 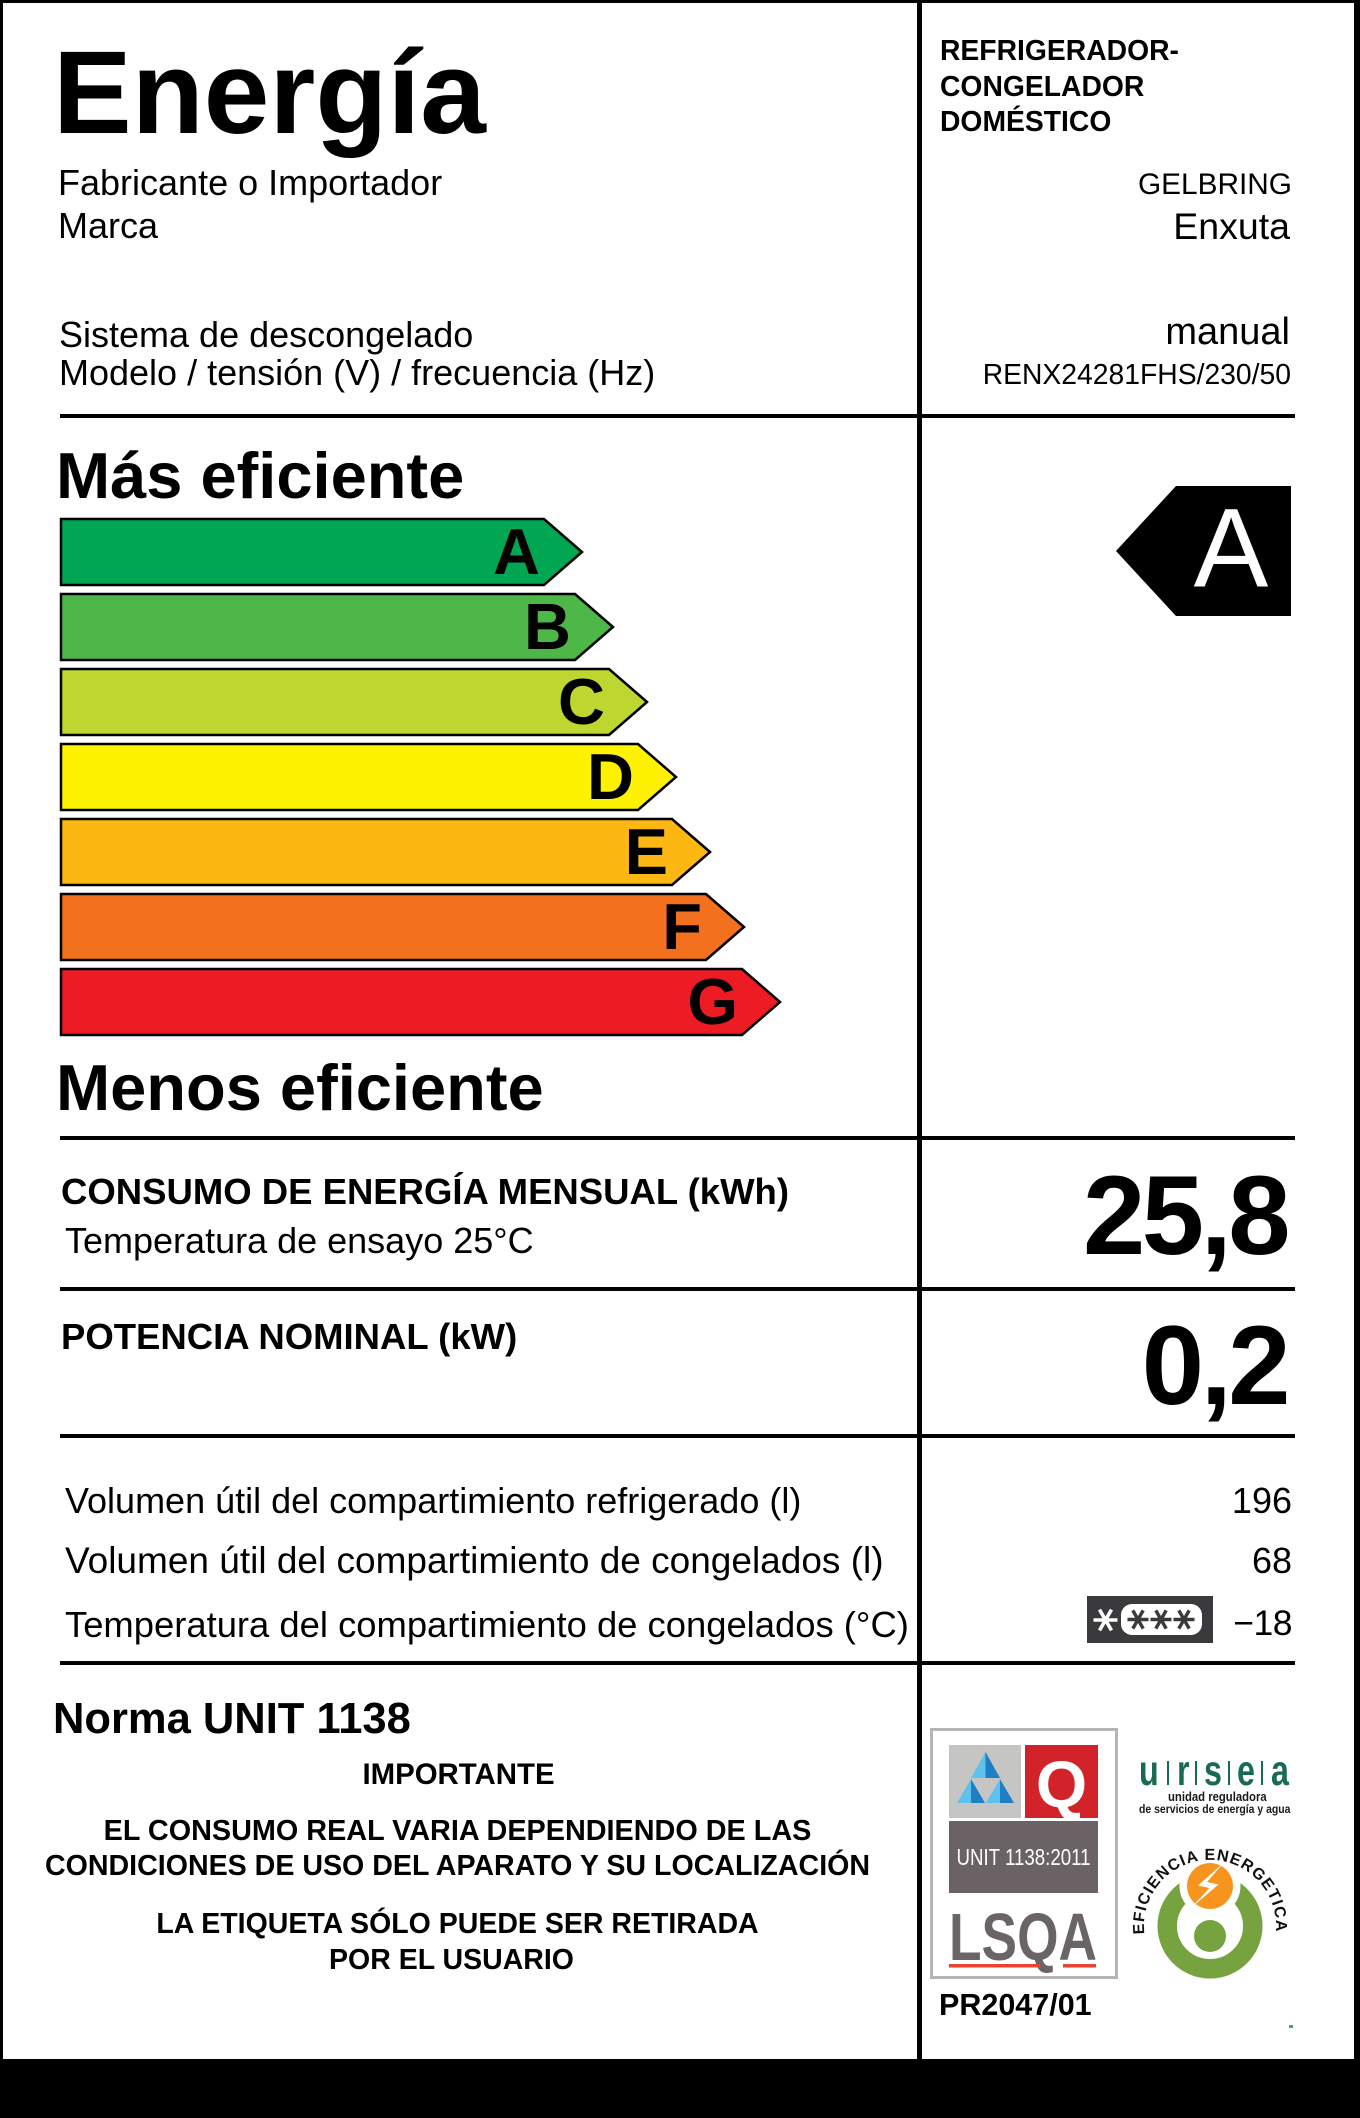 I want to click on svg-text: C, so click(x=581, y=701).